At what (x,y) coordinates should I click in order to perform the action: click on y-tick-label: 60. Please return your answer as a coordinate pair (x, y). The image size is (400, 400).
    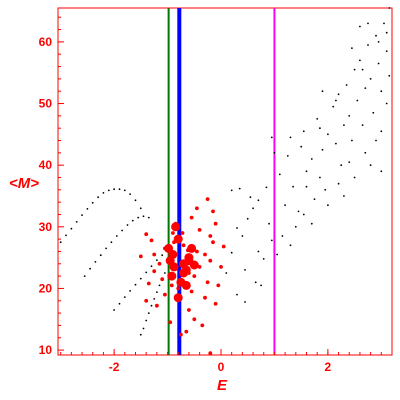
    Looking at the image, I should click on (46, 42).